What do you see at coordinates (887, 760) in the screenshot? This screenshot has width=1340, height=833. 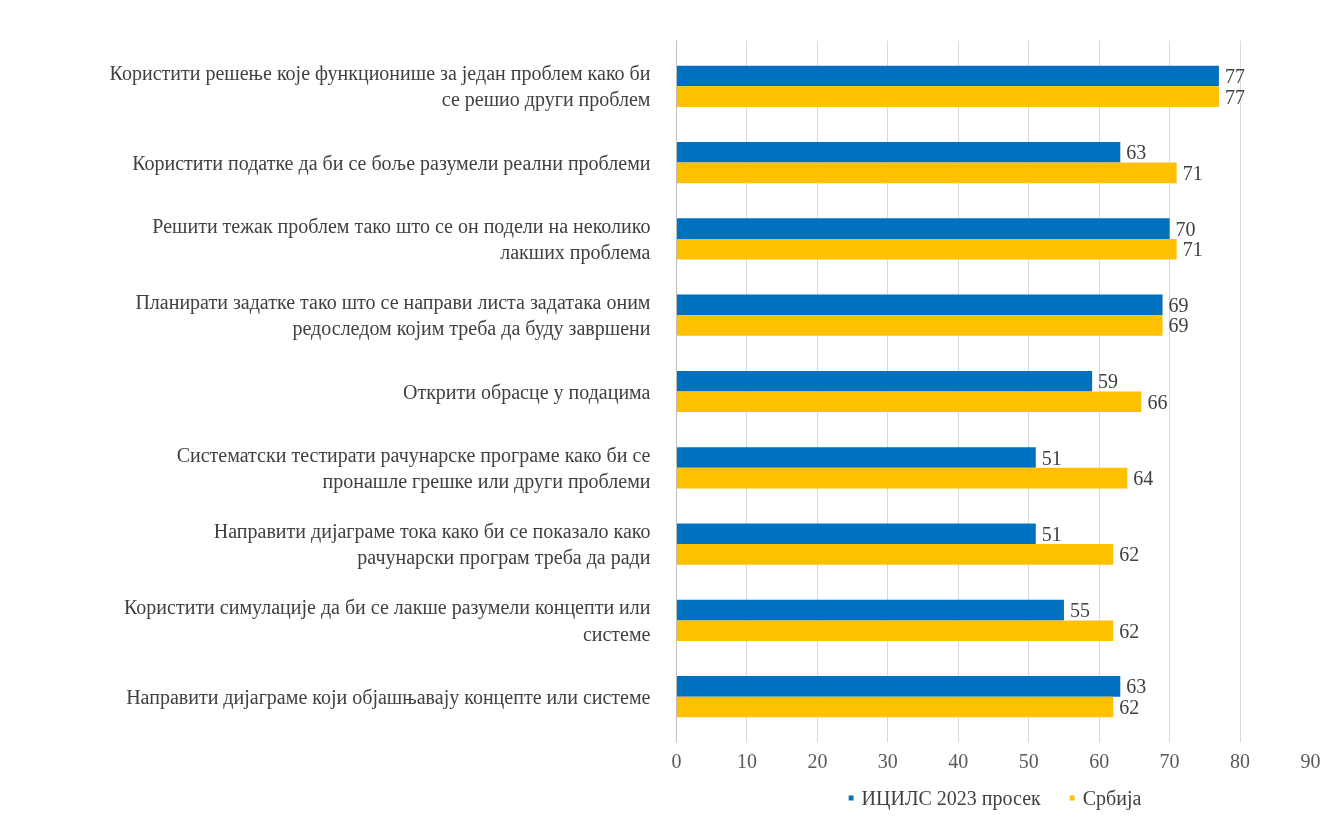 I see `x-tick-label: 30` at bounding box center [887, 760].